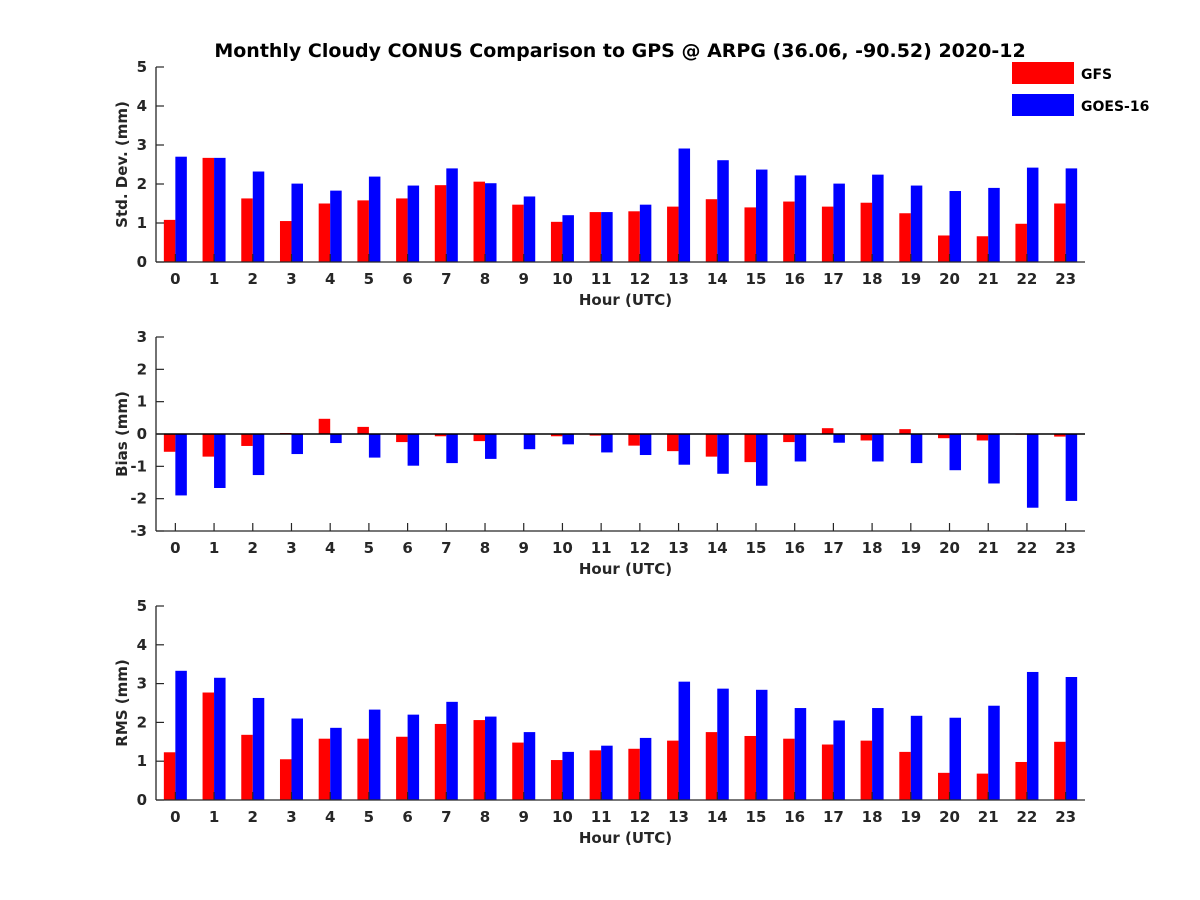 This screenshot has width=1200, height=900. I want to click on x-tick-label: 13, so click(678, 279).